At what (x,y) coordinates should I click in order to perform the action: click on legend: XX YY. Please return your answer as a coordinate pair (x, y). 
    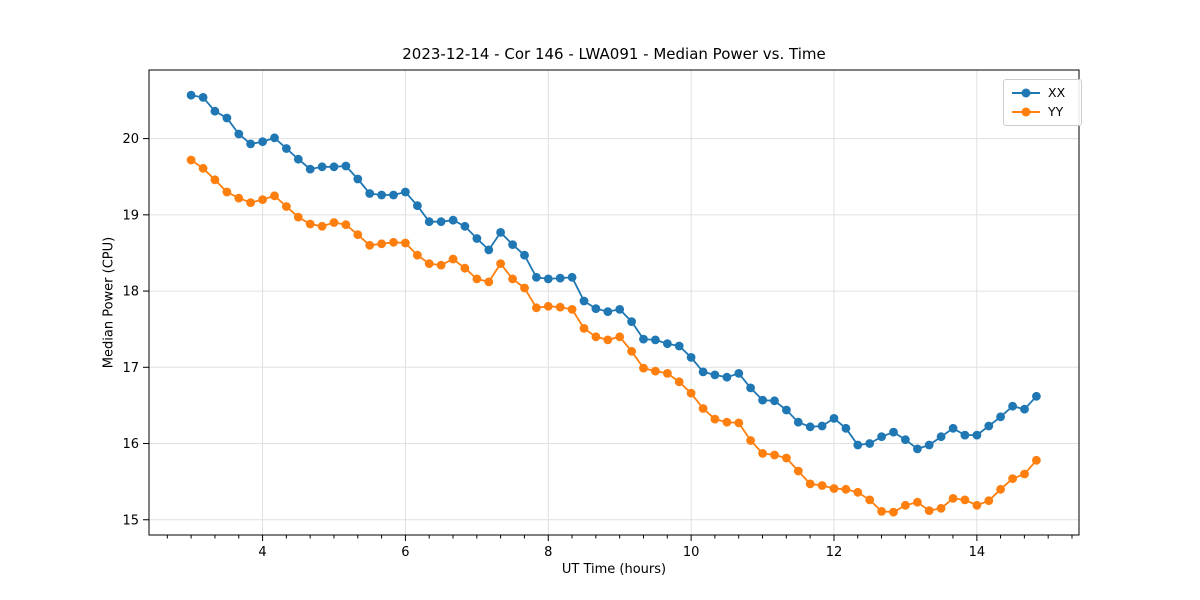
    Looking at the image, I should click on (1042, 102).